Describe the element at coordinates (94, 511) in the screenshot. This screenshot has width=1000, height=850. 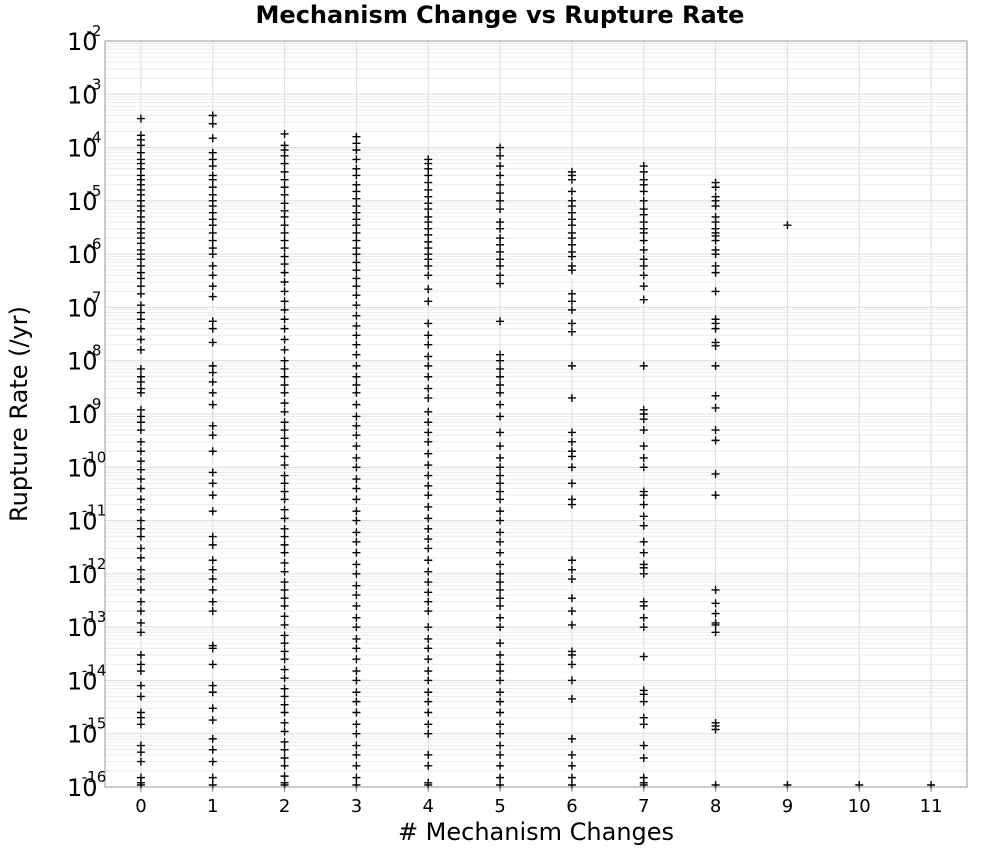
I see `y-tick-exponent: -11` at that location.